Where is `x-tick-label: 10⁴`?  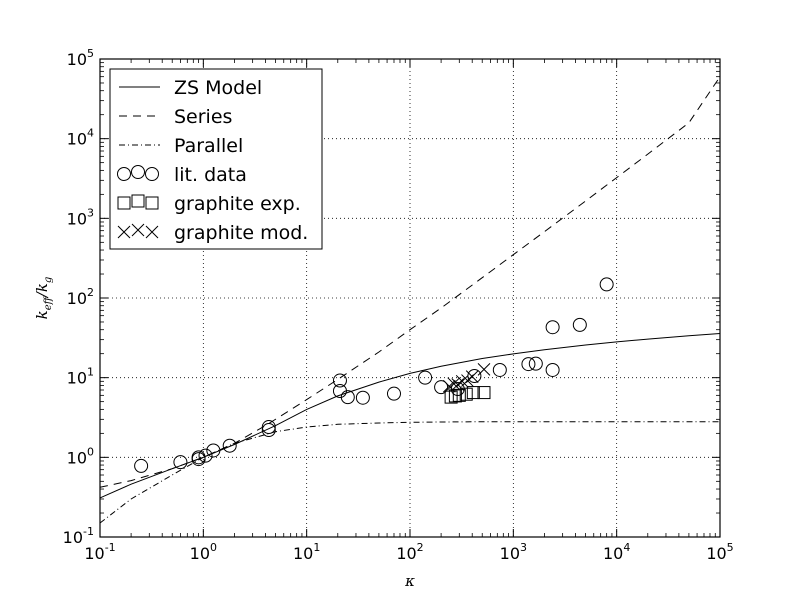
x-tick-label: 10⁴ is located at coordinates (616, 552).